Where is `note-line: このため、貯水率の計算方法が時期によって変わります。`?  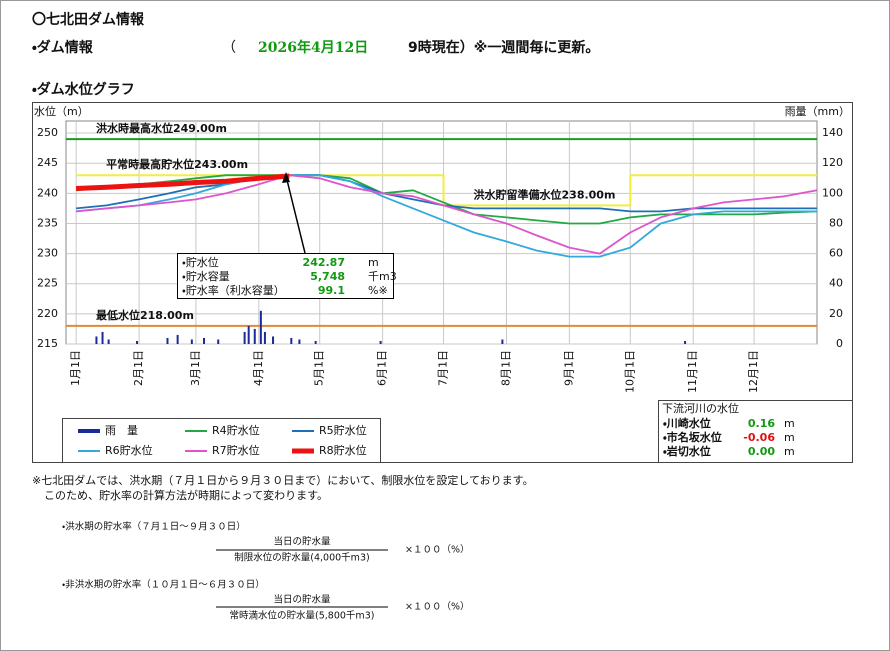 note-line: このため、貯水率の計算方法が時期によって変わります。 is located at coordinates (186, 495).